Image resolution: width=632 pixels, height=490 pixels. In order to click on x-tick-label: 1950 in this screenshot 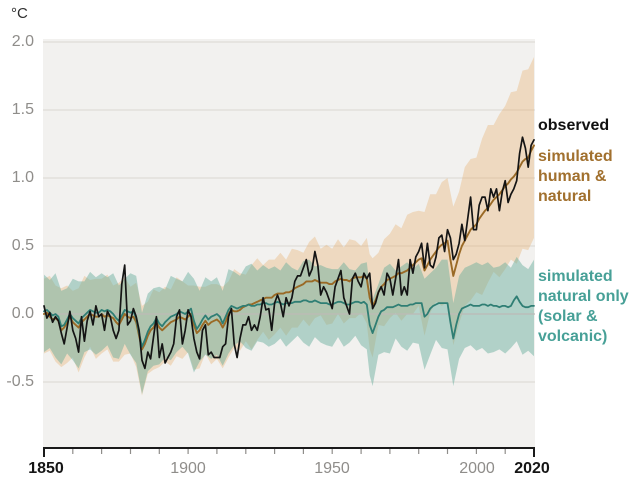, I will do `click(332, 468)`.